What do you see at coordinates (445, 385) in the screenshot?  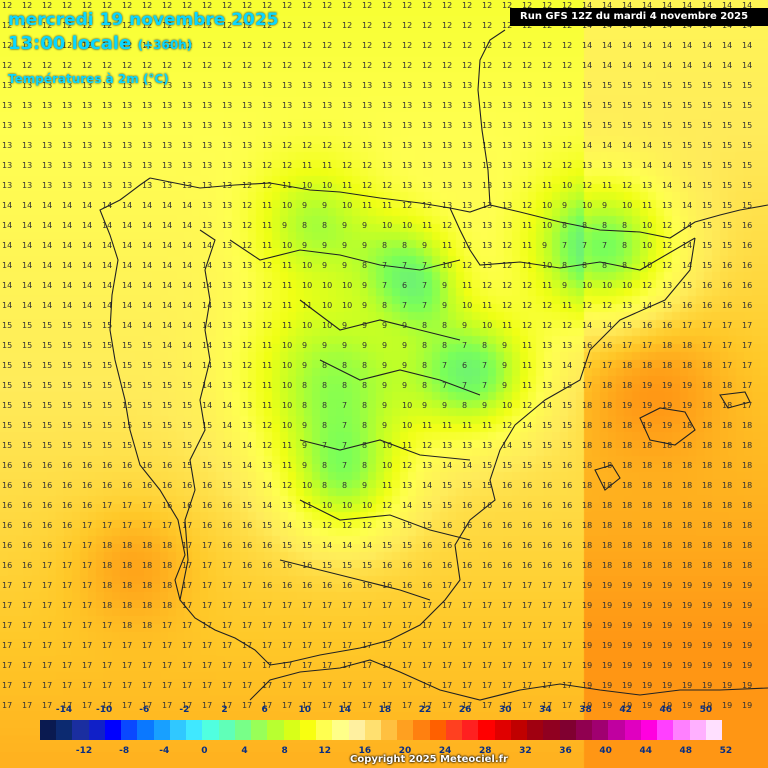 I see `grid-temperature-value: 7` at bounding box center [445, 385].